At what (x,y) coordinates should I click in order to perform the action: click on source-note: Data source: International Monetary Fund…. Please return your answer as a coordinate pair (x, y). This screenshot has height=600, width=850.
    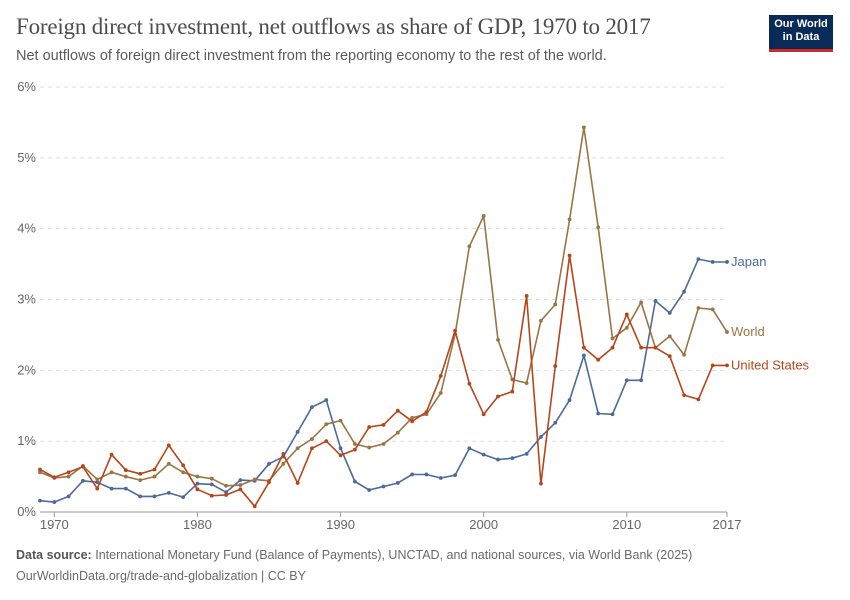
    Looking at the image, I should click on (354, 555).